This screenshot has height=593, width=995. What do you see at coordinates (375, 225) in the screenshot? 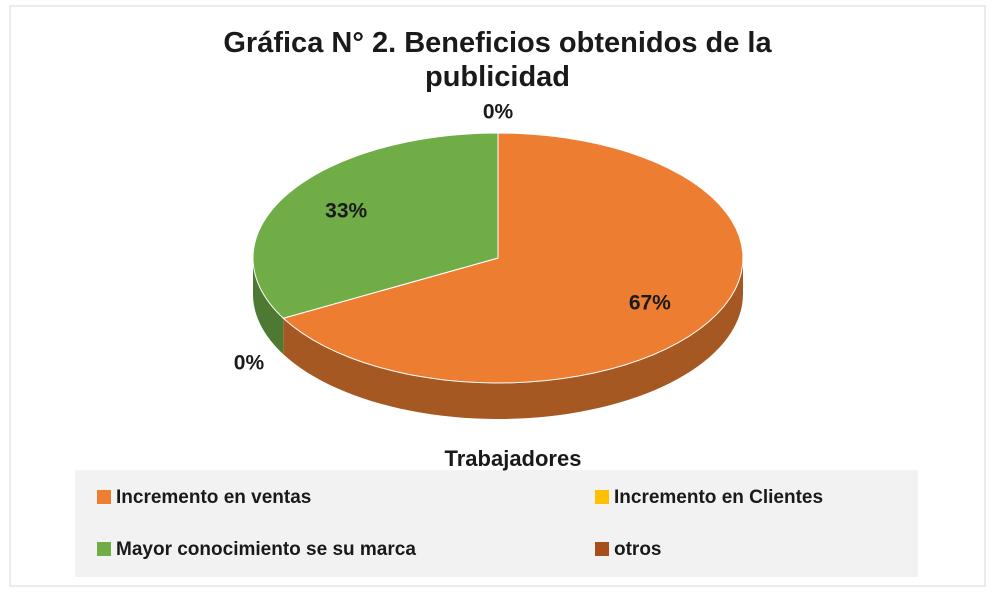
I see `slice` at bounding box center [375, 225].